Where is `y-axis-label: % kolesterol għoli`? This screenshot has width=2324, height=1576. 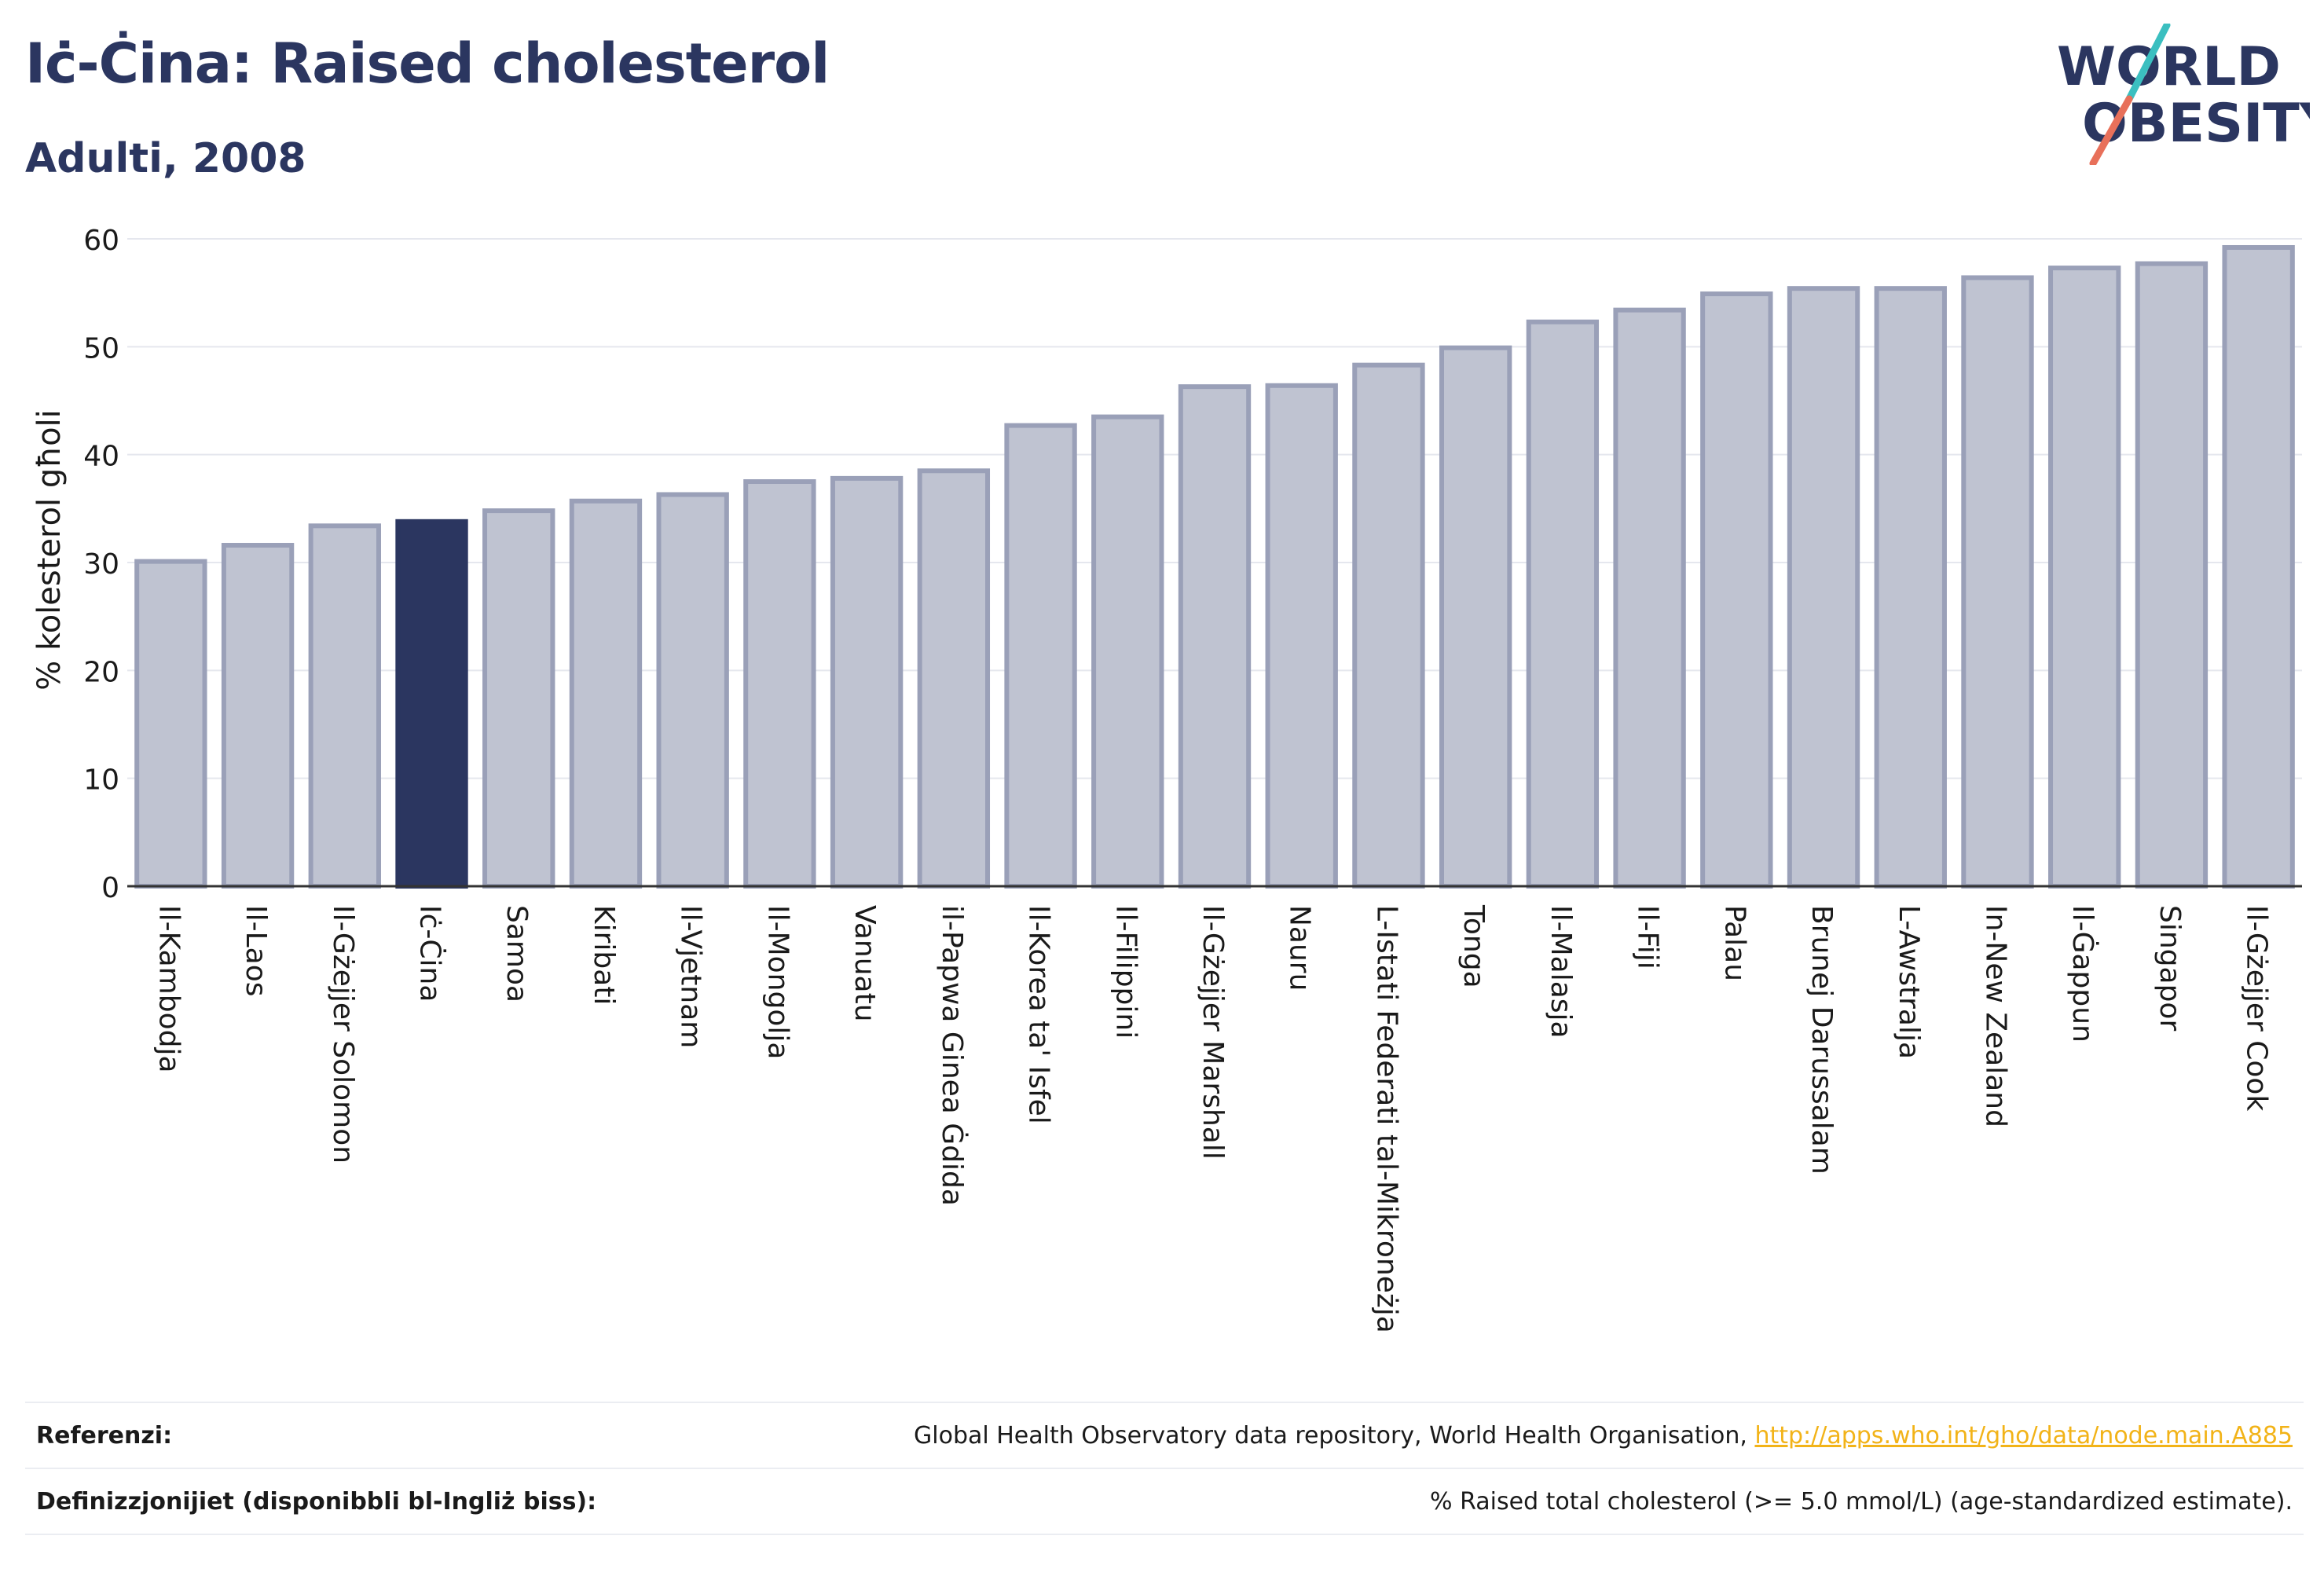
y-axis-label: % kolesterol għoli is located at coordinates (49, 550).